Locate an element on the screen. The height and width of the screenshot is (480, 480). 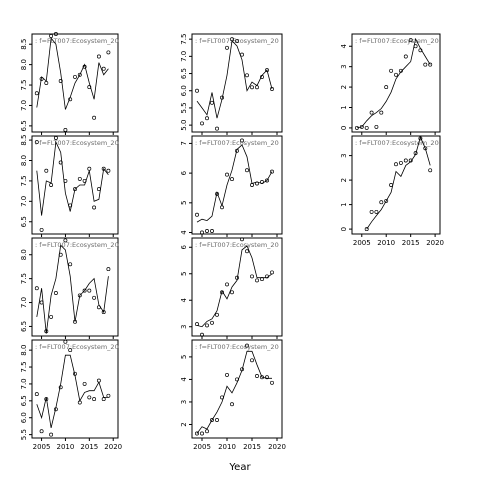
x-tick-label: 2005 is located at coordinates (42, 447).